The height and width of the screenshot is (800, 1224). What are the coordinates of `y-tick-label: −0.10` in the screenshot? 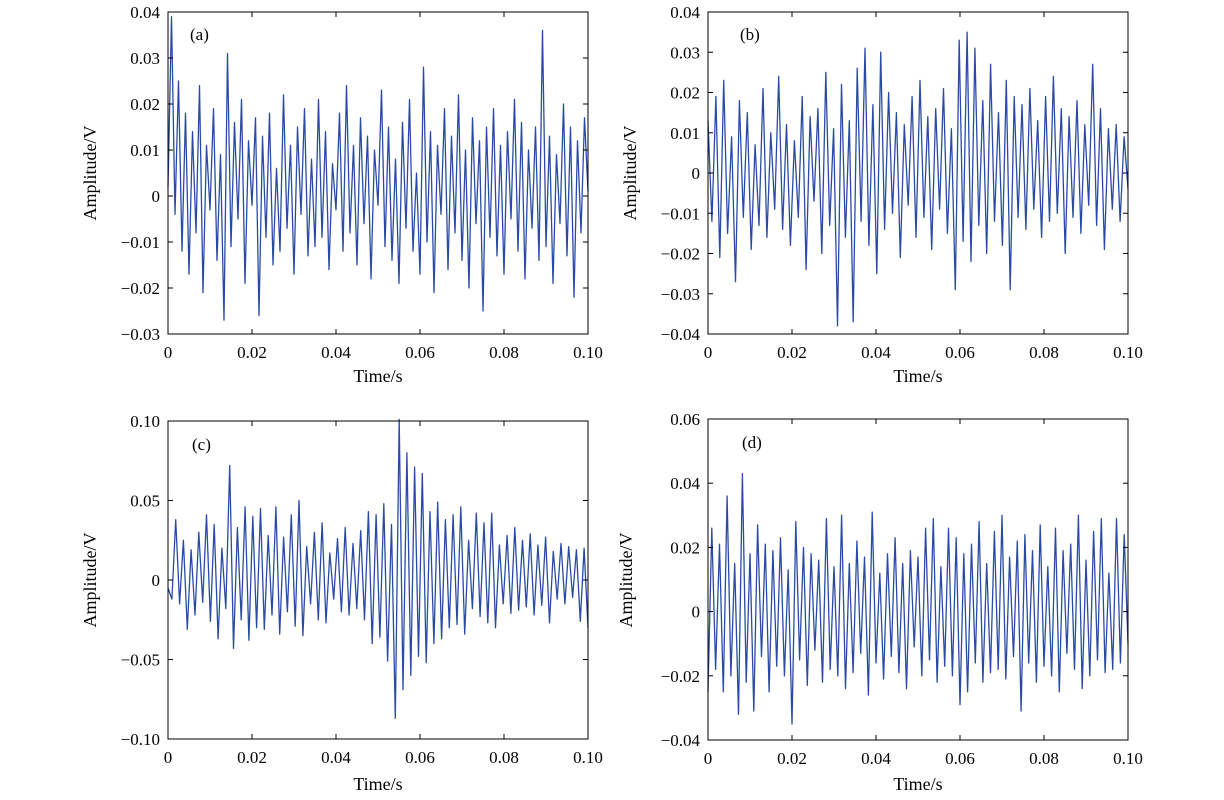 It's located at (140, 739).